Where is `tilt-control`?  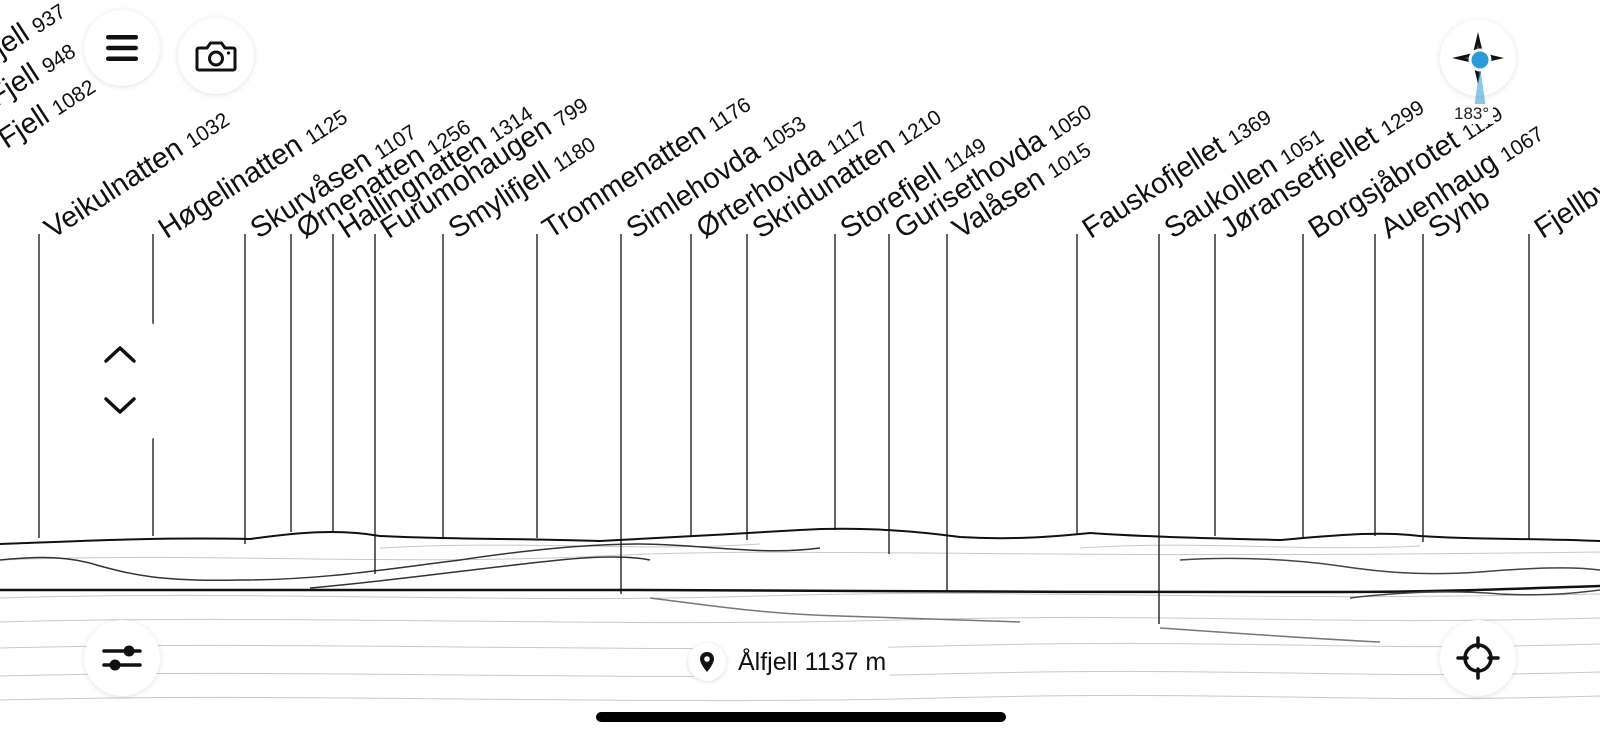 tilt-control is located at coordinates (120, 381).